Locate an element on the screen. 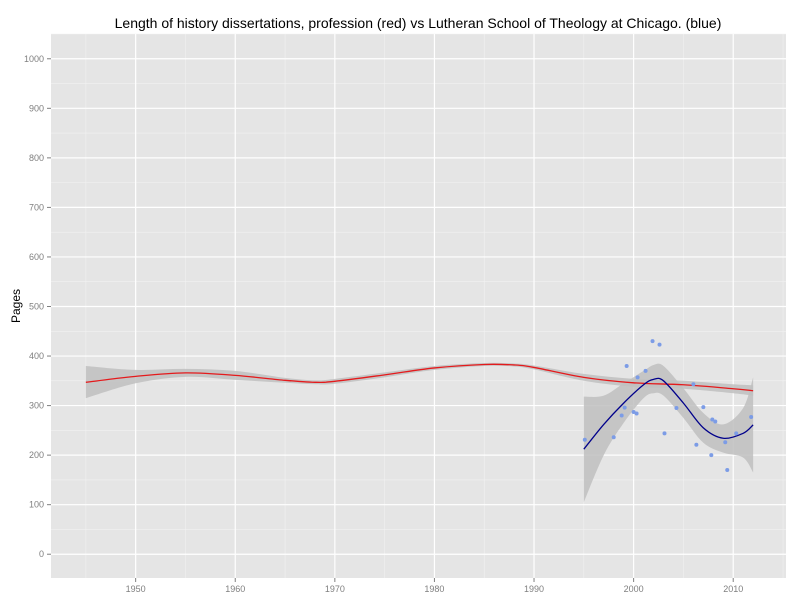 This screenshot has height=600, width=800. y-axis-ticks: 0 100 200 300 400 500 600 700 800 900 1000 is located at coordinates (37, 306).